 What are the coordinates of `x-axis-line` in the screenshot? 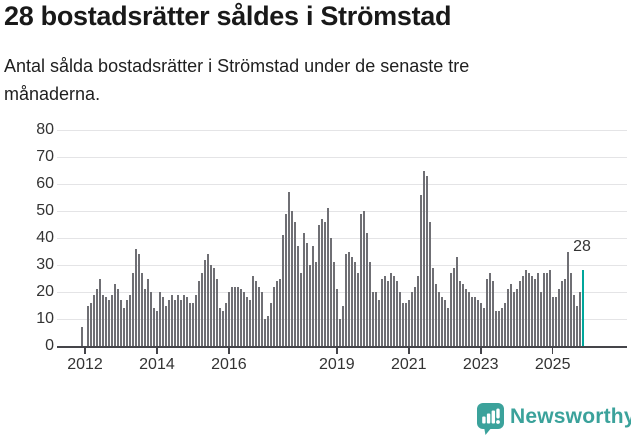 It's located at (342, 347).